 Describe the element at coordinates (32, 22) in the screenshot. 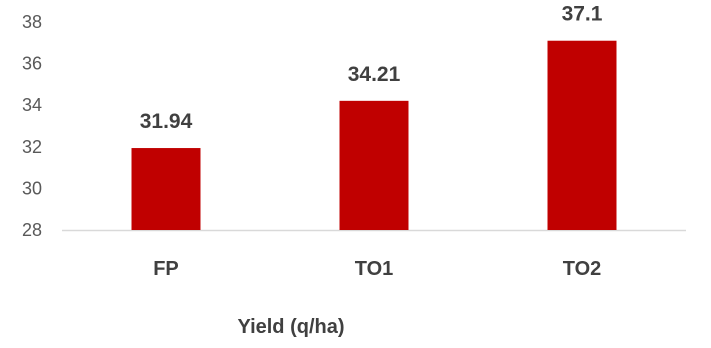

I see `y-tick-label: 38` at that location.